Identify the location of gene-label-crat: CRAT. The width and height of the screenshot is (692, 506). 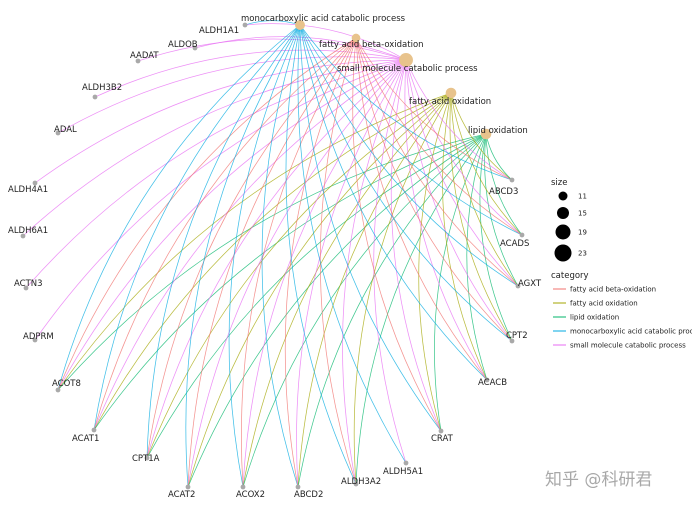
(442, 439).